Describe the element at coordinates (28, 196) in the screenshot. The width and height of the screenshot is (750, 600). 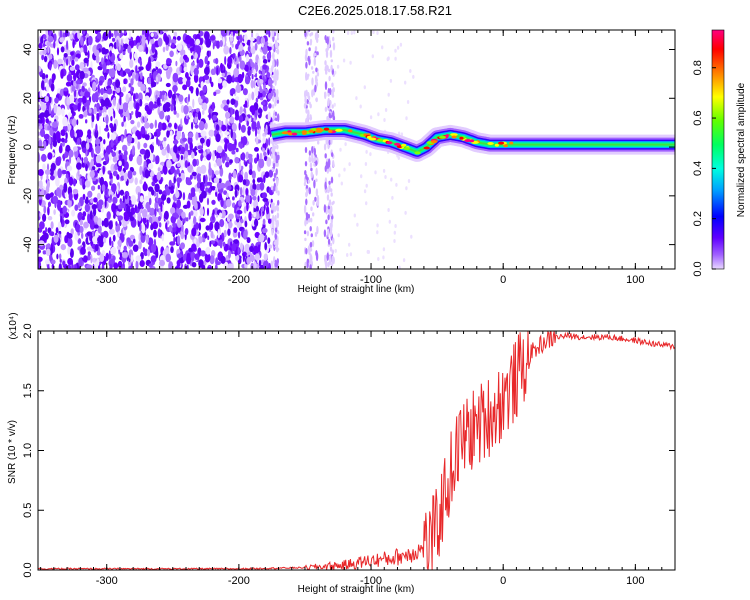
I see `y-tick-label: -20` at that location.